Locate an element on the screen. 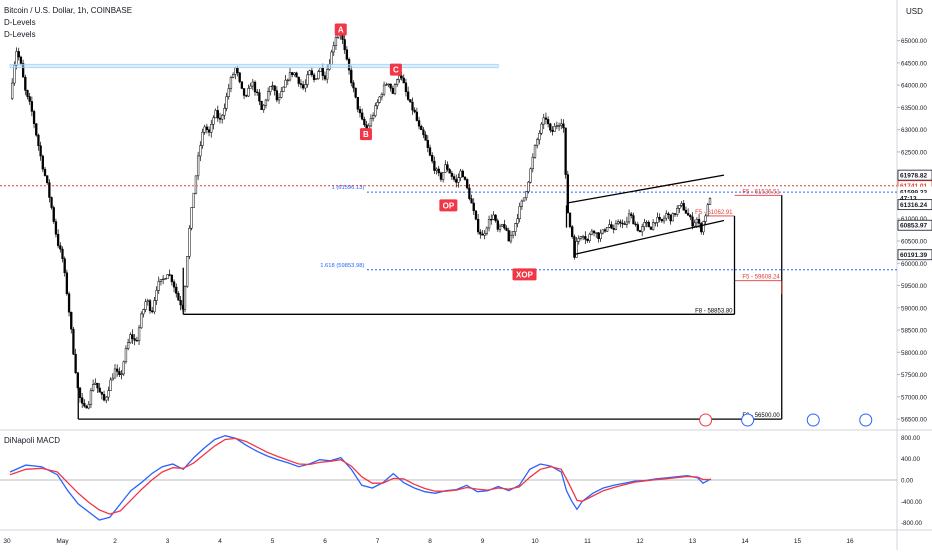 The image size is (932, 555). currency-label: USD is located at coordinates (914, 11).